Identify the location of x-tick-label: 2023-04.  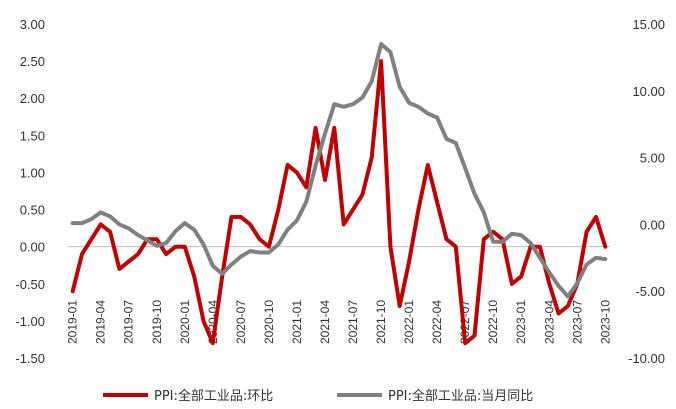
(549, 322).